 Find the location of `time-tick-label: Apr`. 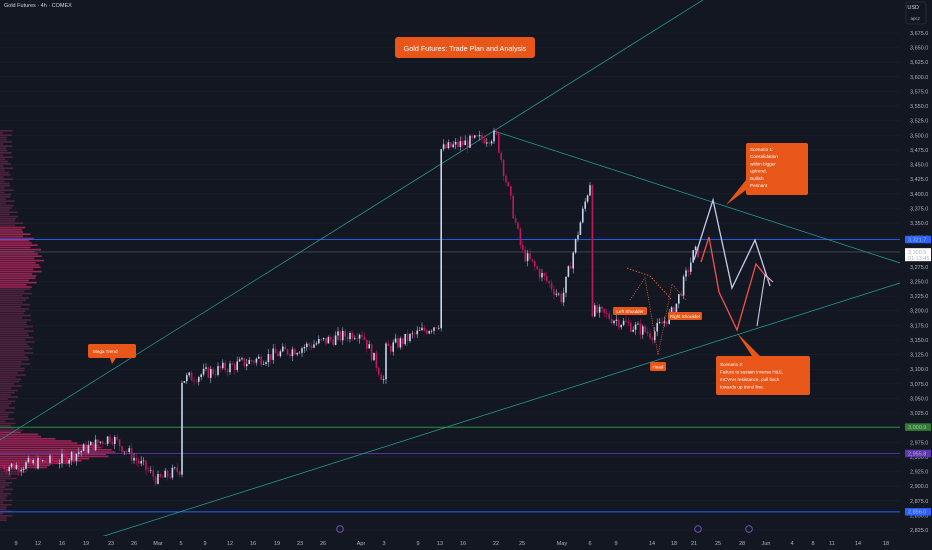

time-tick-label: Apr is located at coordinates (361, 544).